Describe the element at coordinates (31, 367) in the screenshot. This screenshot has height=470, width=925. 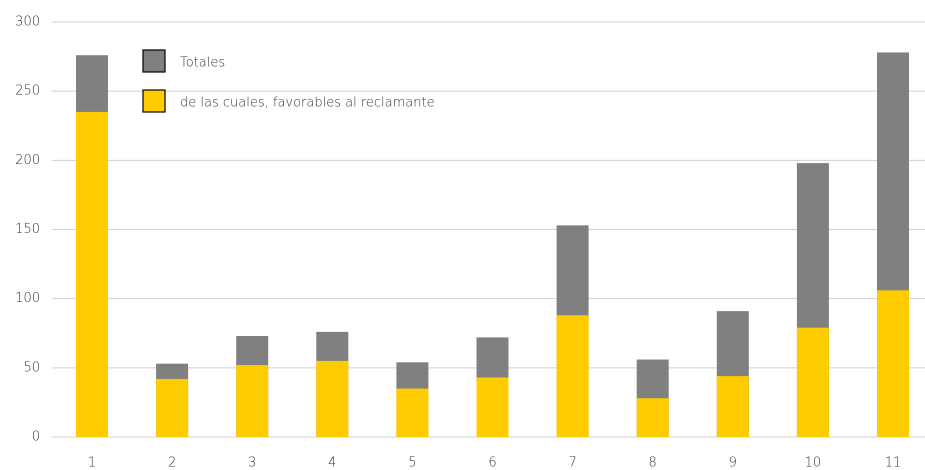
I see `y-tick-label: 50` at that location.